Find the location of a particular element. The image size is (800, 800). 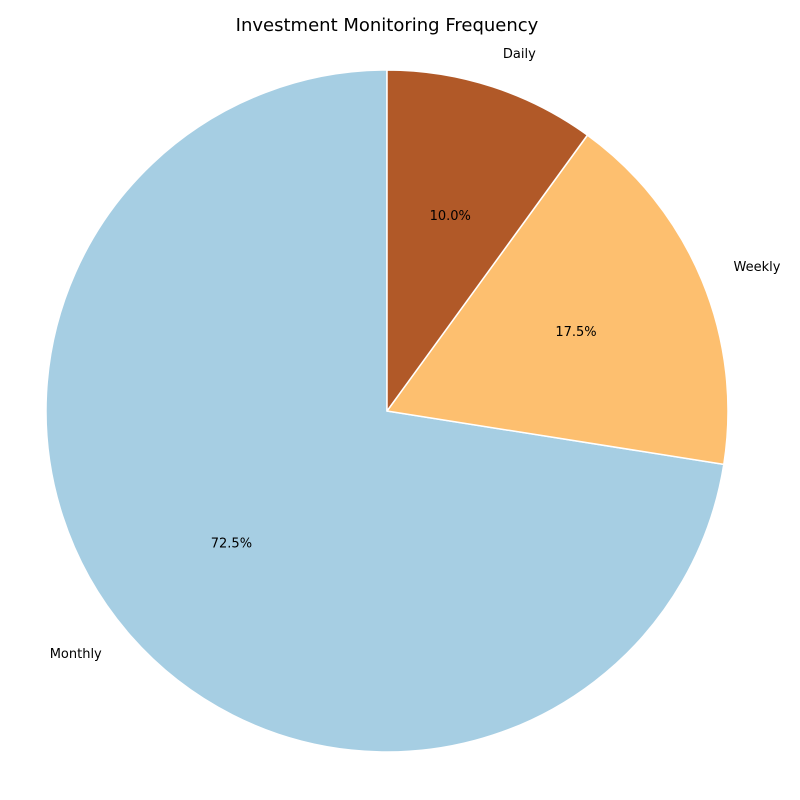

slice-label-monthly: Monthly is located at coordinates (76, 654).